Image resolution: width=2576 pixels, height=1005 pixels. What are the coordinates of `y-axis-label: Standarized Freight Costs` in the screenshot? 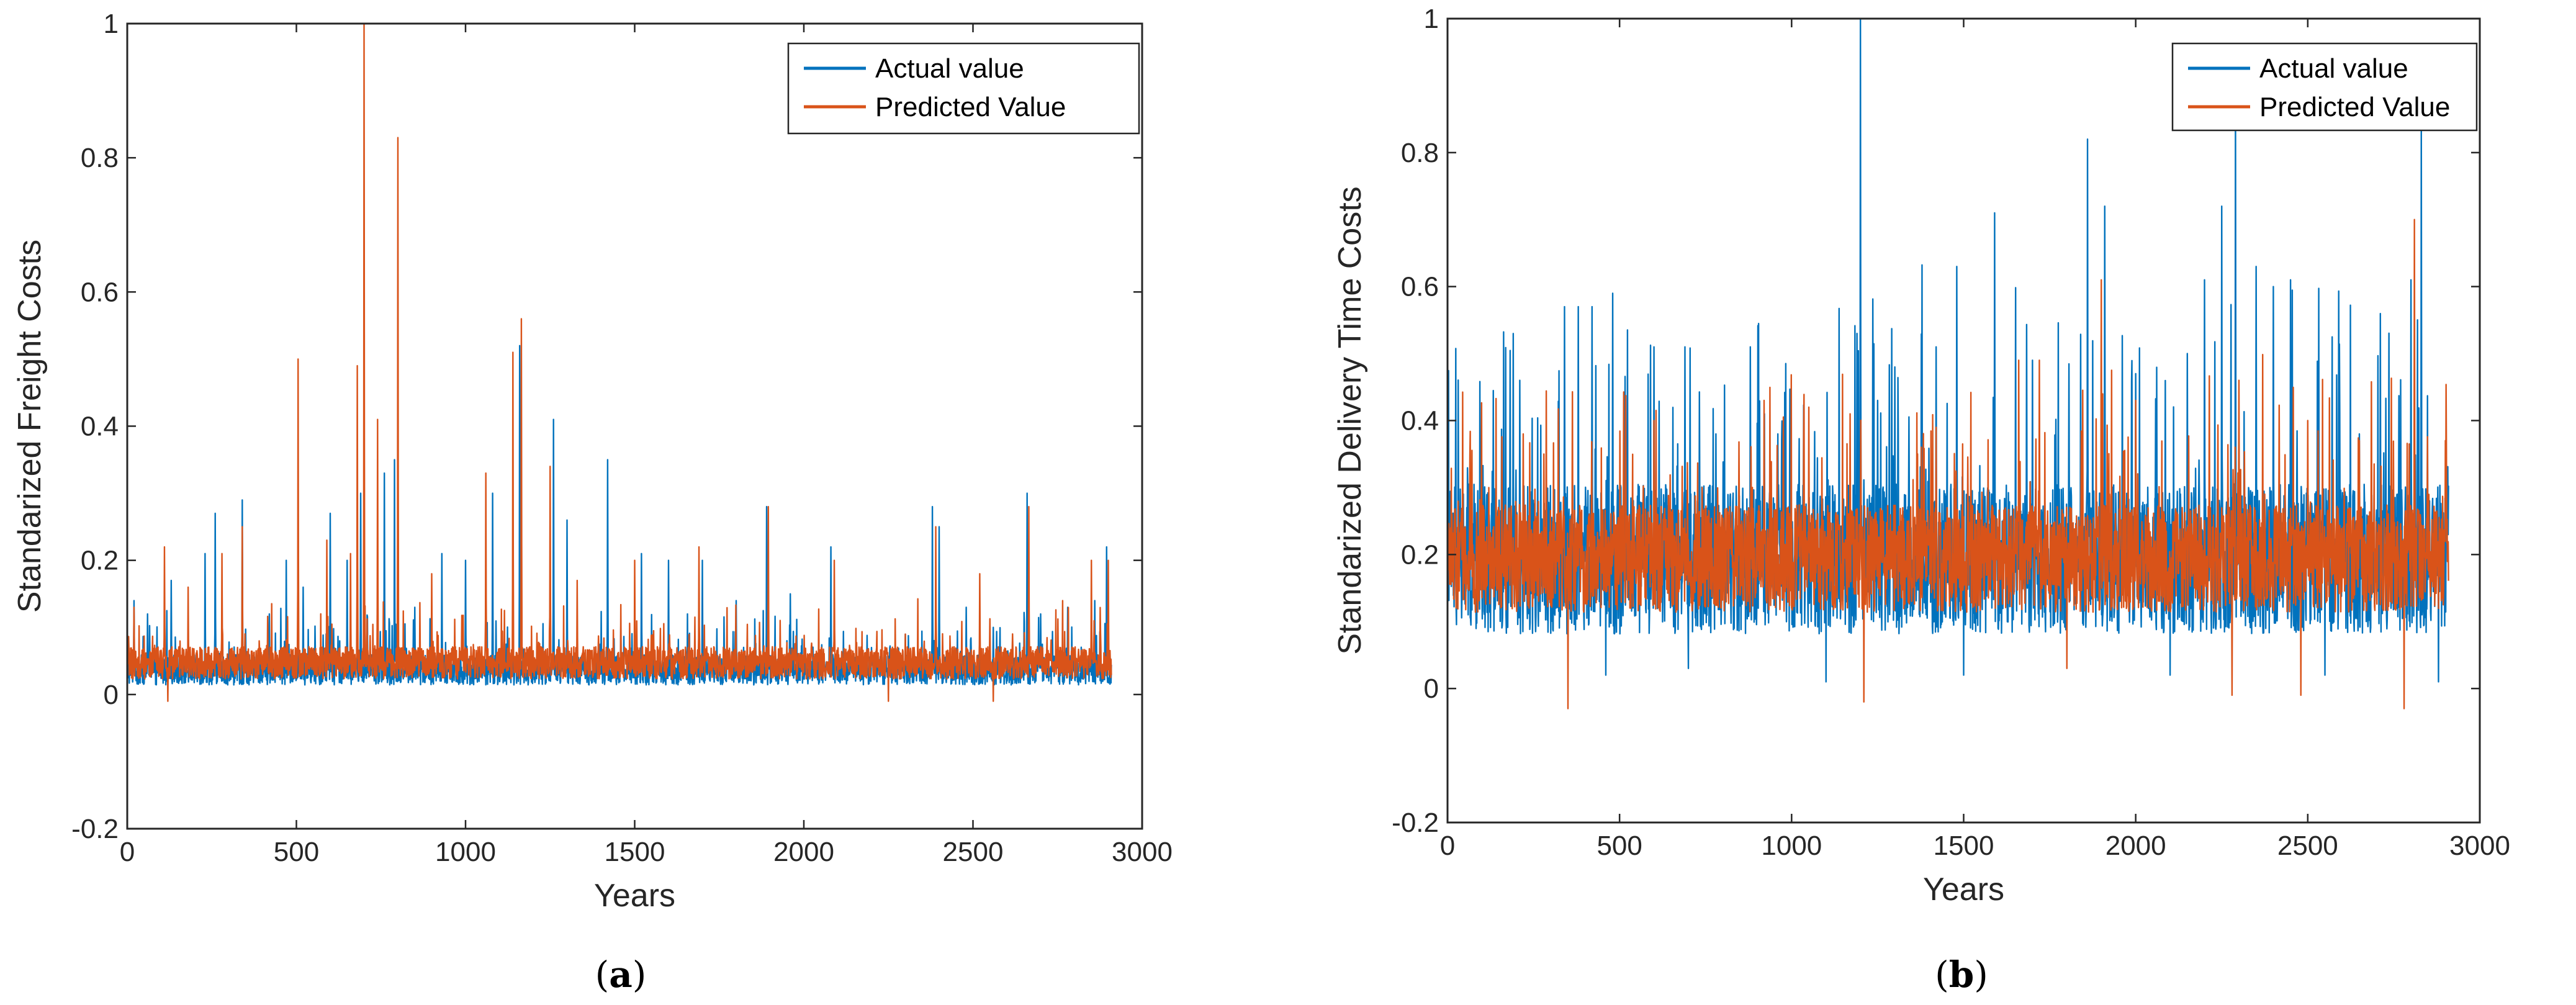 It's located at (30, 426).